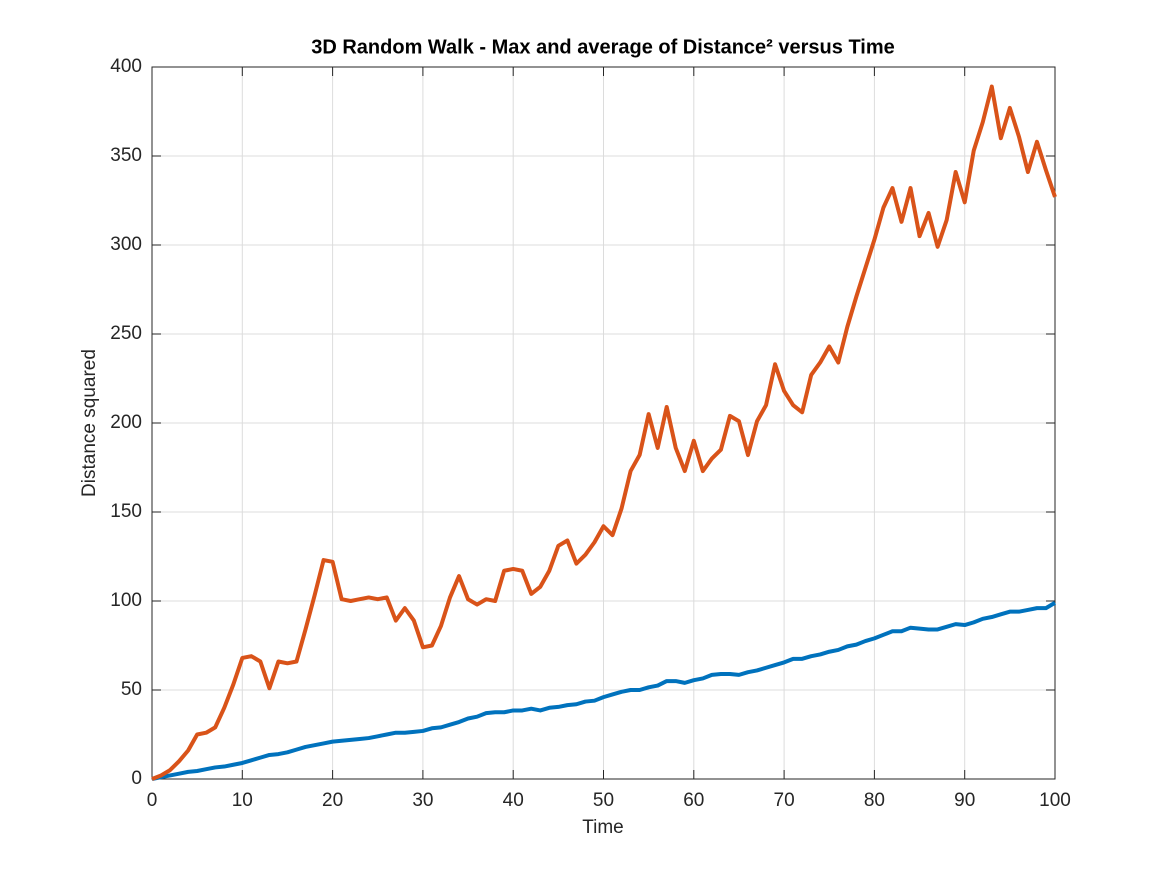 The image size is (1167, 875). I want to click on y-tick-label: 0, so click(136, 778).